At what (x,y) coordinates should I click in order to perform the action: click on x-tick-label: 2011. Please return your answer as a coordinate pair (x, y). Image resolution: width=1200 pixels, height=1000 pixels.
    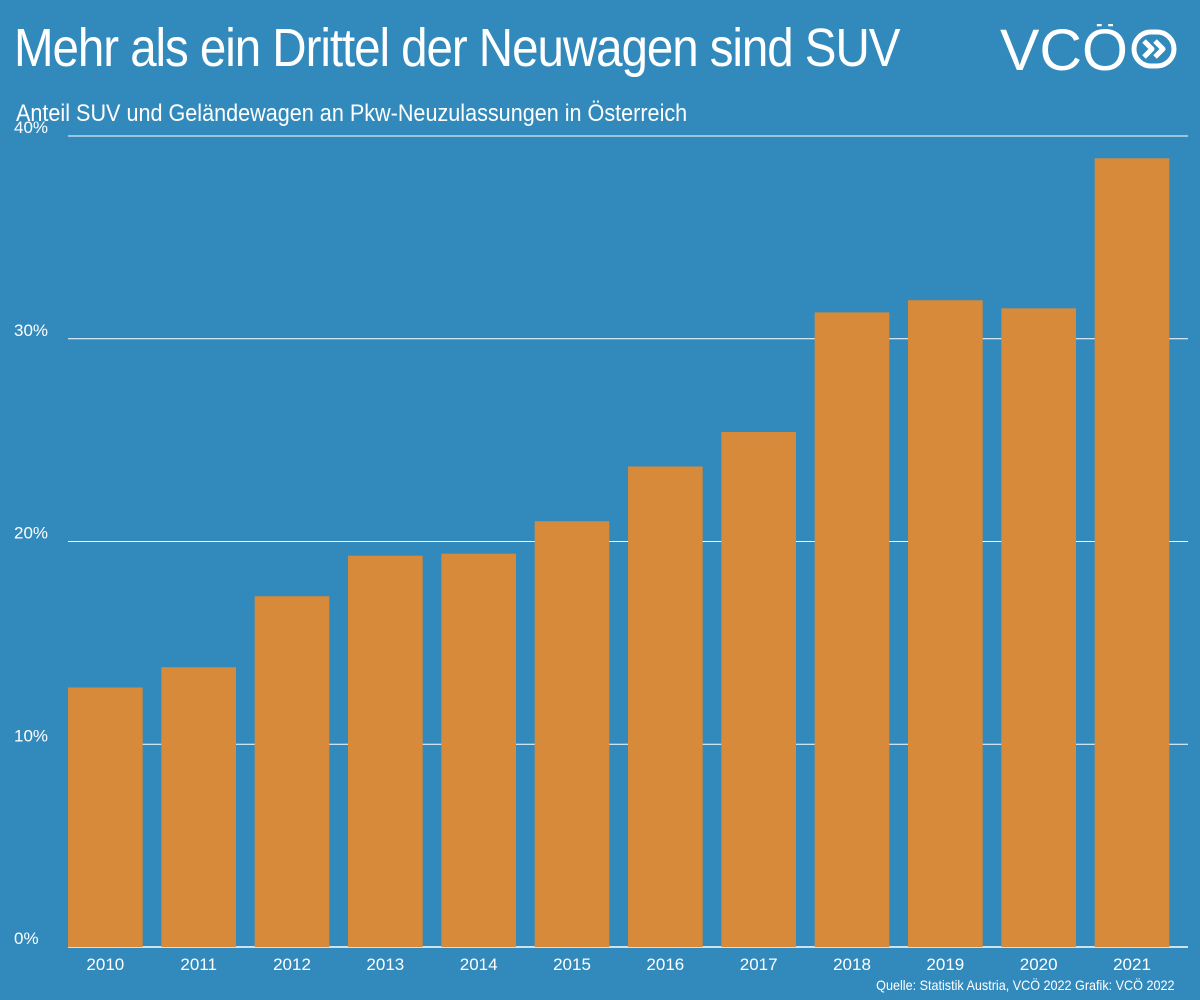
    Looking at the image, I should click on (198, 964).